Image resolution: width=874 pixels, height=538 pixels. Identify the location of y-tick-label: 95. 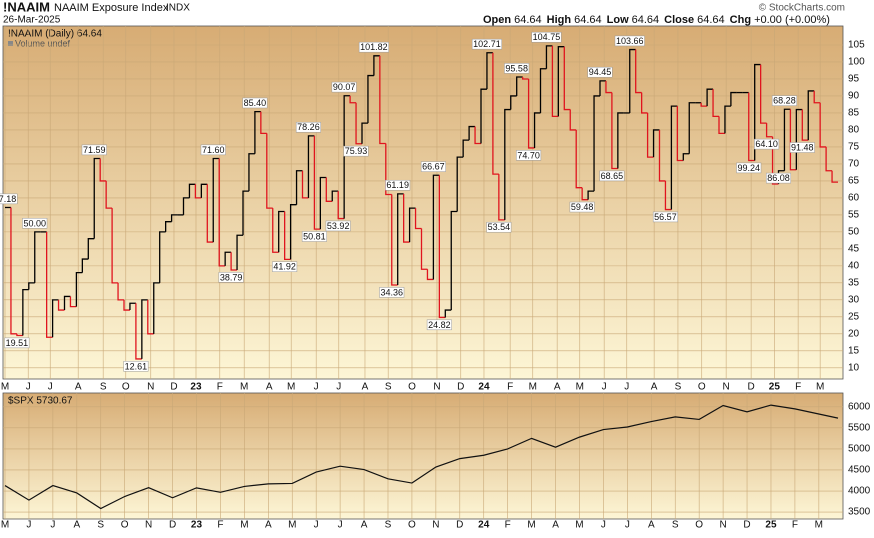
(854, 79).